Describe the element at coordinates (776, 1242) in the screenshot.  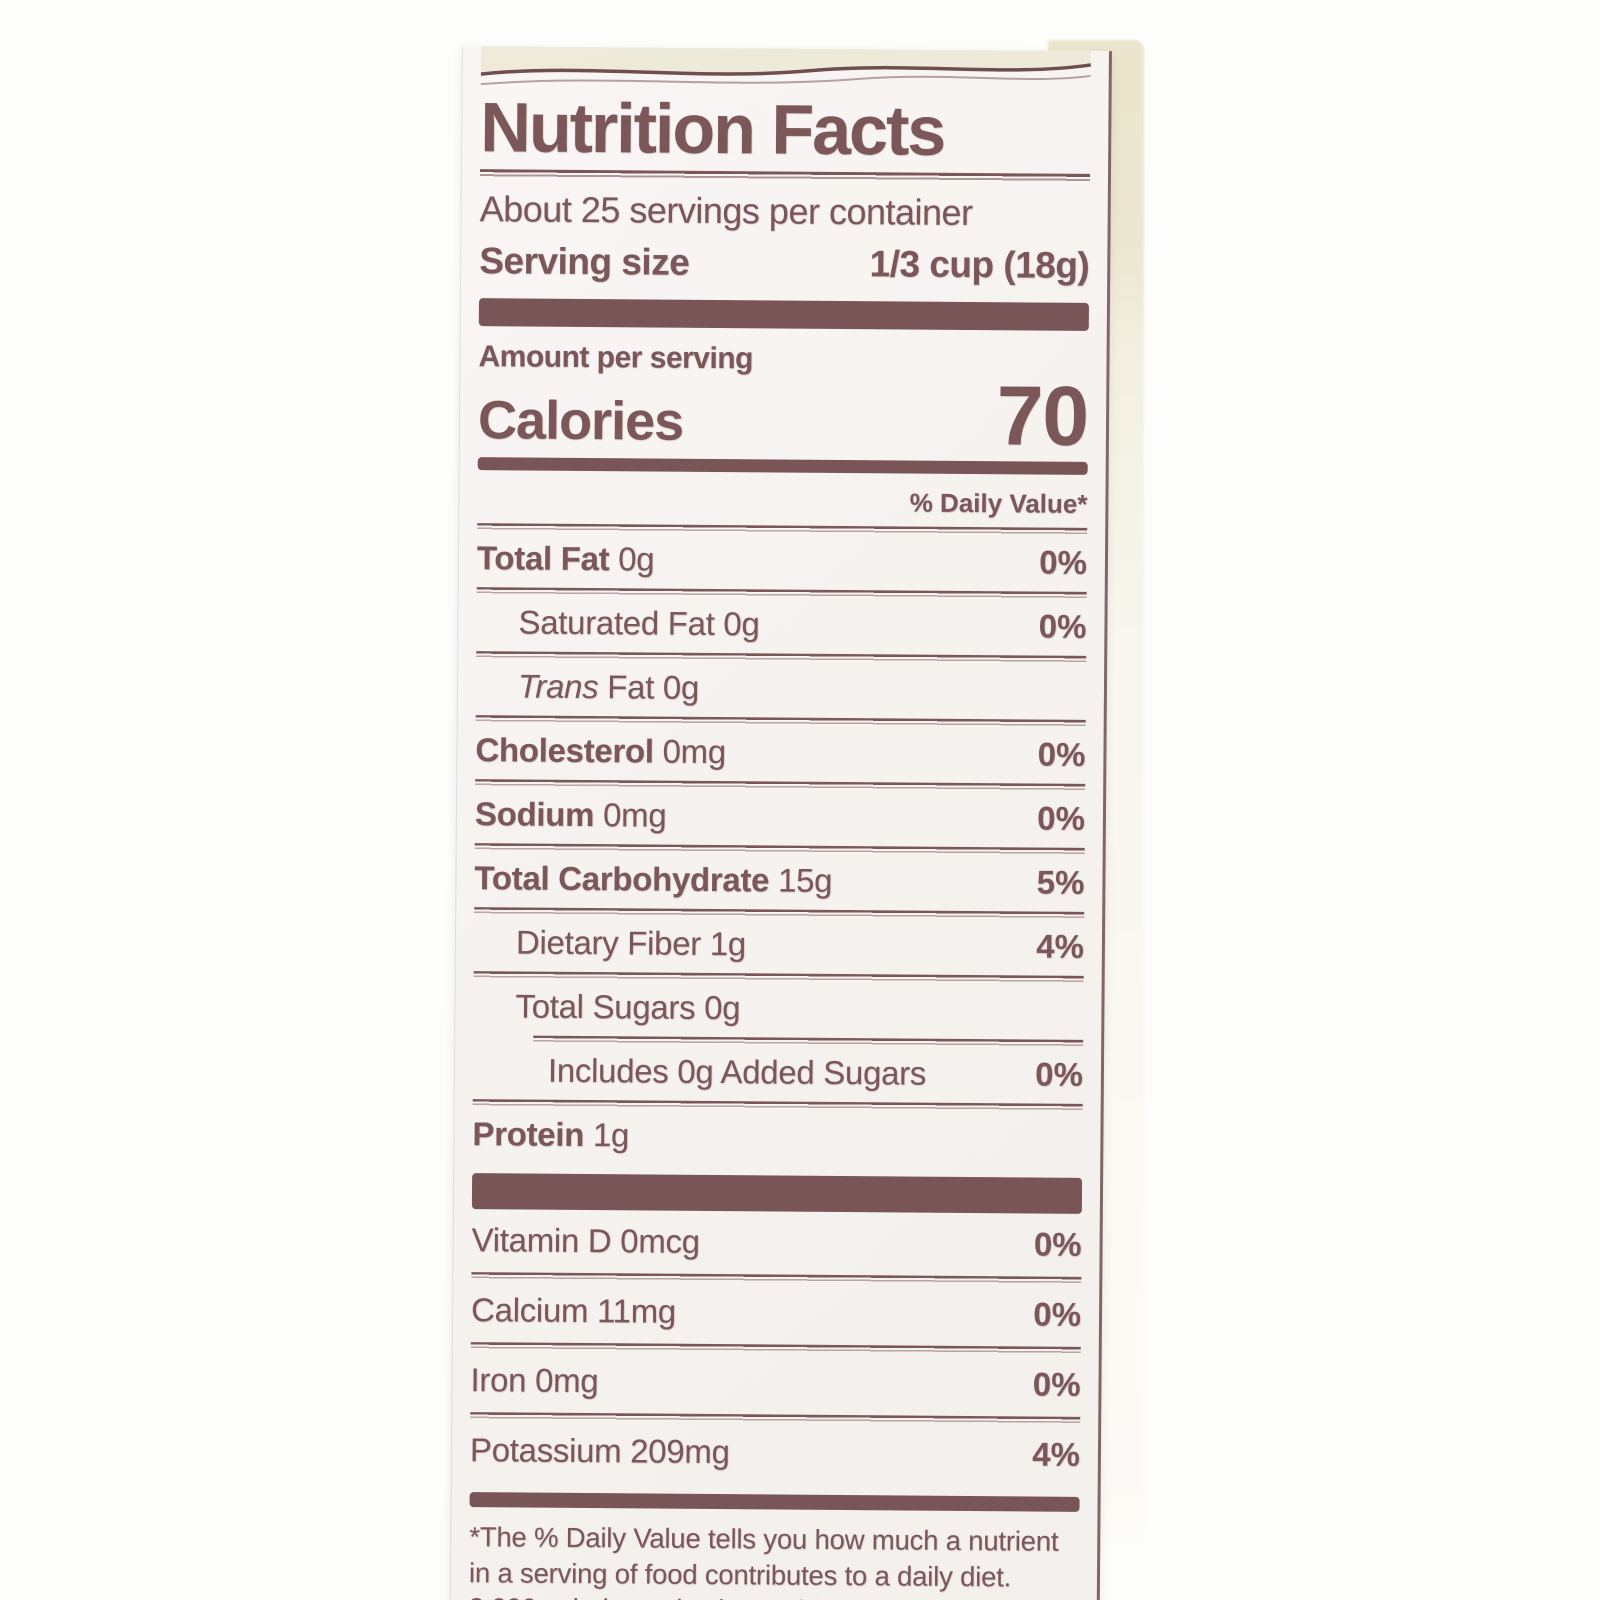
I see `micronutrient-row-vitamin-d: Vitamin D 0mcg 0%` at that location.